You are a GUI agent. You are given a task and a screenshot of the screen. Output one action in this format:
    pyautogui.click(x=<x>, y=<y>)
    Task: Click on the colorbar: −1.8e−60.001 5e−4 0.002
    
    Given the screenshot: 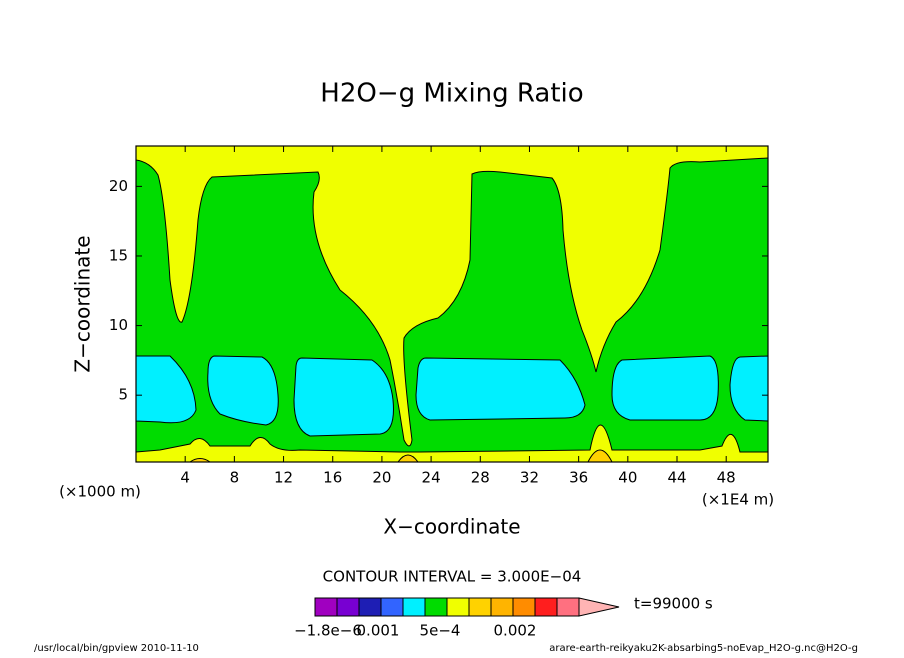 What is the action you would take?
    pyautogui.click(x=457, y=618)
    